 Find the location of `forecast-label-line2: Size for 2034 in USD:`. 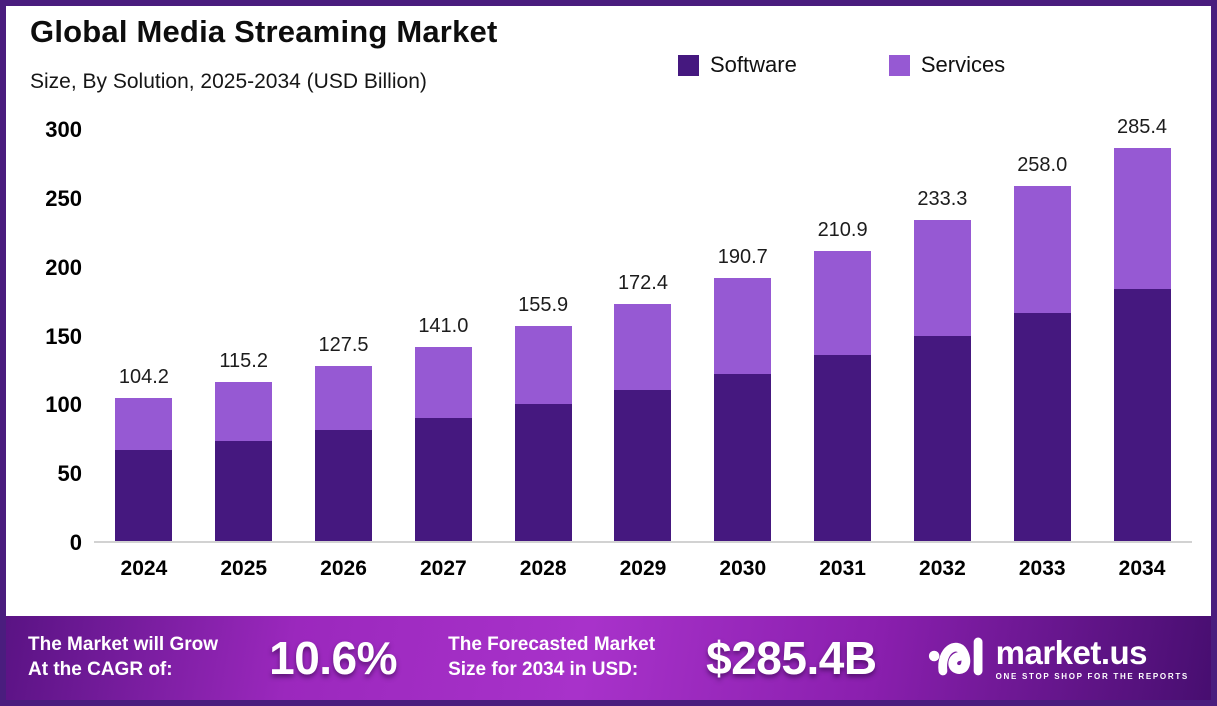

forecast-label-line2: Size for 2034 in USD: is located at coordinates (543, 669).